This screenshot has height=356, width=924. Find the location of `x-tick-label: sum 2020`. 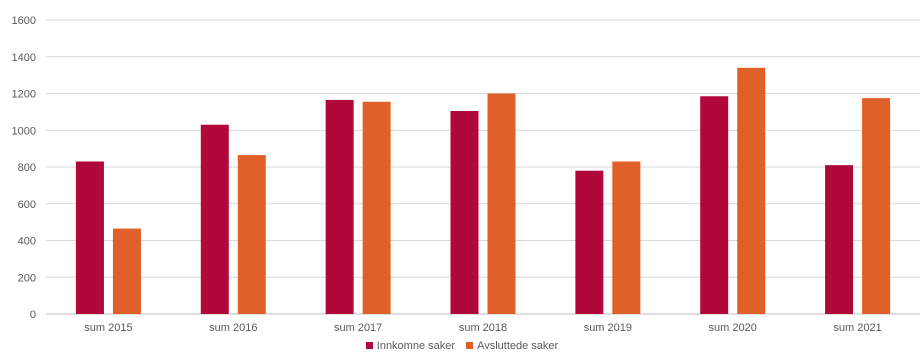

x-tick-label: sum 2020 is located at coordinates (733, 328).